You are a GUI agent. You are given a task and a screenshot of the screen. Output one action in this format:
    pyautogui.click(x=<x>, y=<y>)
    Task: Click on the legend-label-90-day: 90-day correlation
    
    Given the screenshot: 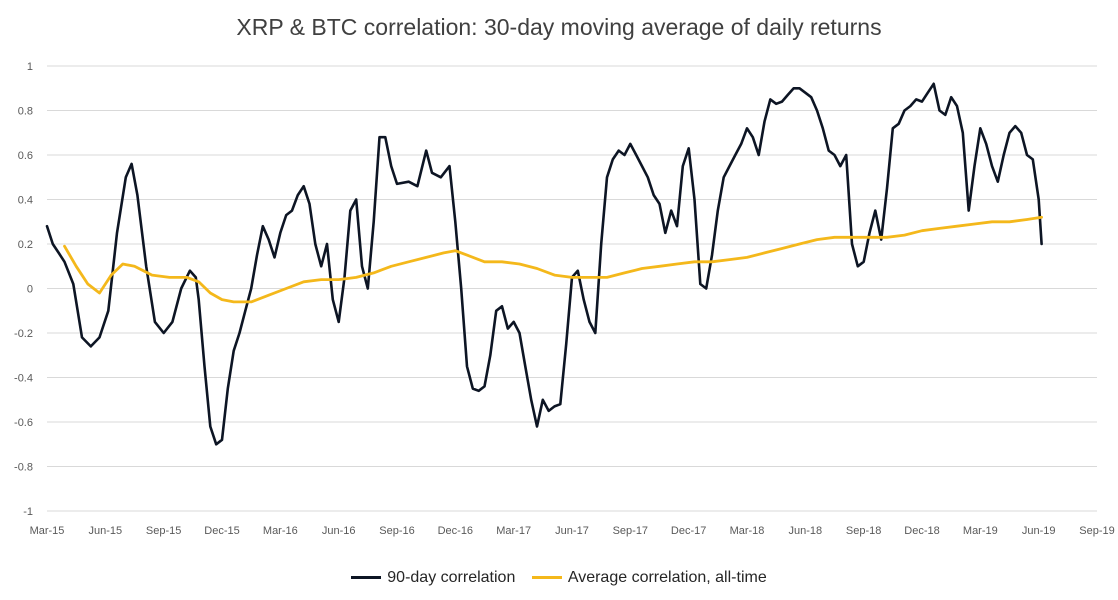 What is the action you would take?
    pyautogui.click(x=451, y=577)
    